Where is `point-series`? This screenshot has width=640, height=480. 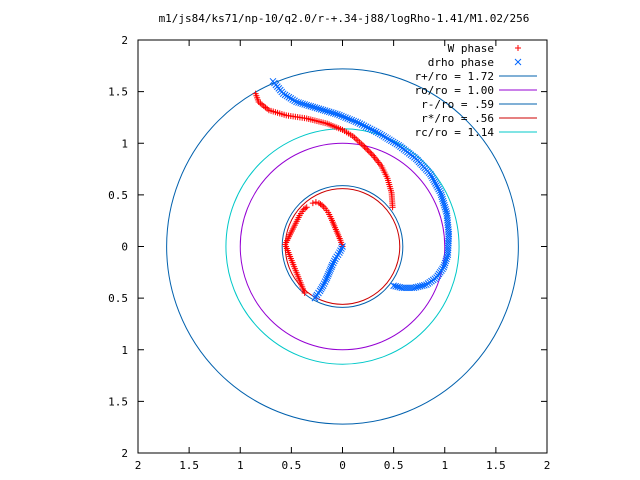
point-series is located at coordinates (361, 189).